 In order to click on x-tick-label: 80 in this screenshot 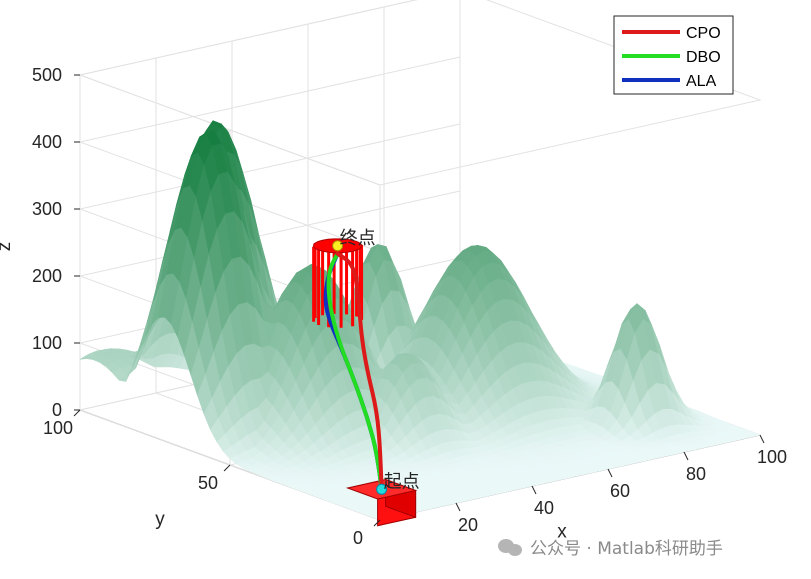, I will do `click(696, 474)`.